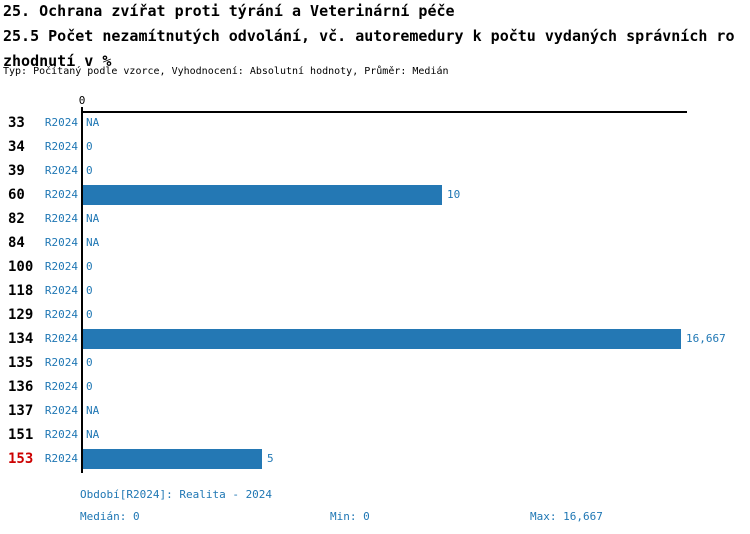  I want to click on min-stat-label: Min: 0, so click(350, 516).